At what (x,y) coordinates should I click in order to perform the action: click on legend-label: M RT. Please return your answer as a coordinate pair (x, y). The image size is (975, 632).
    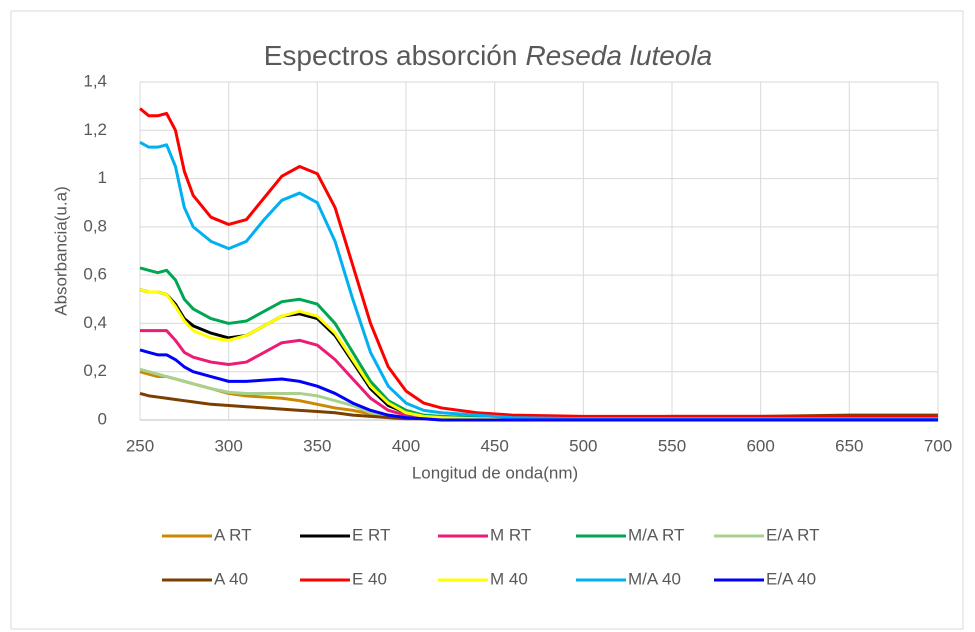
    Looking at the image, I should click on (510, 534).